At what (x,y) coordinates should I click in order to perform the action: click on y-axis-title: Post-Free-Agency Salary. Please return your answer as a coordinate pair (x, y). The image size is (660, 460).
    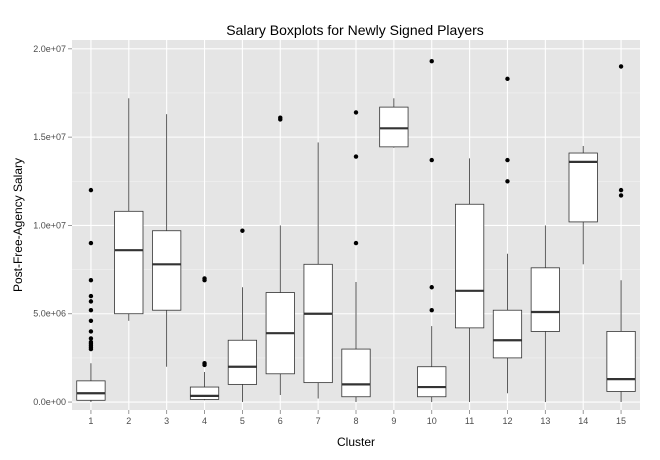
    Looking at the image, I should click on (18, 225).